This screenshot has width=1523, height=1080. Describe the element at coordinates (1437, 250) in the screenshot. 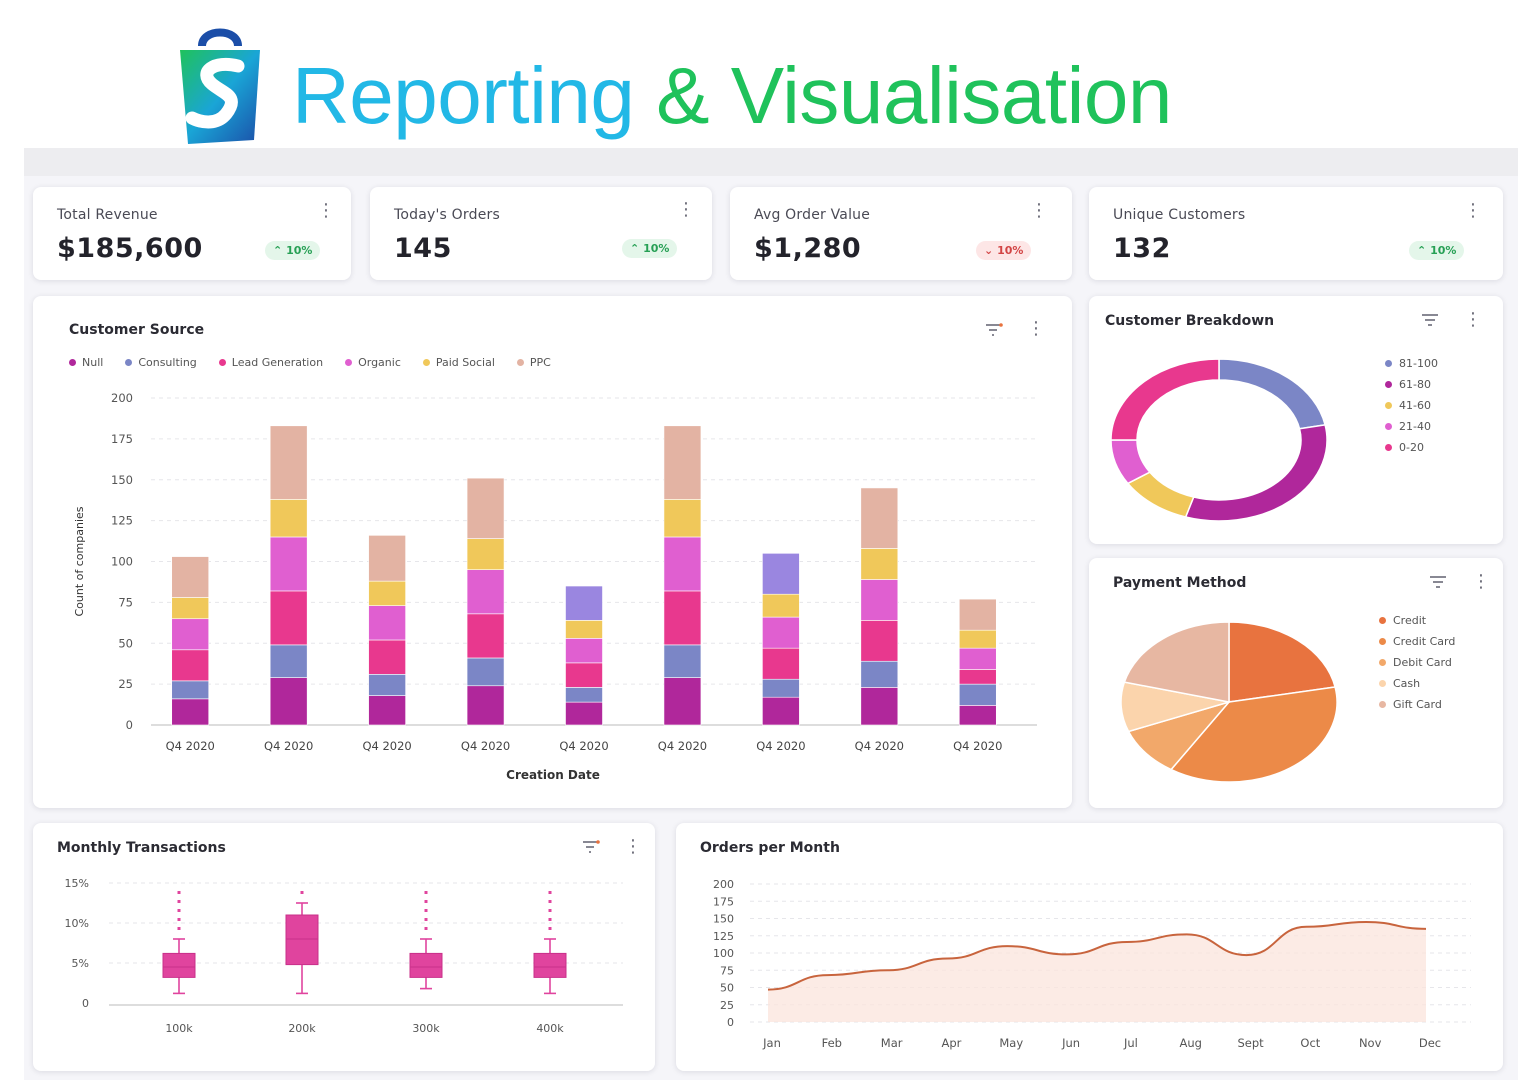

I see `kpi-change-badge: ⌃ 10%` at that location.